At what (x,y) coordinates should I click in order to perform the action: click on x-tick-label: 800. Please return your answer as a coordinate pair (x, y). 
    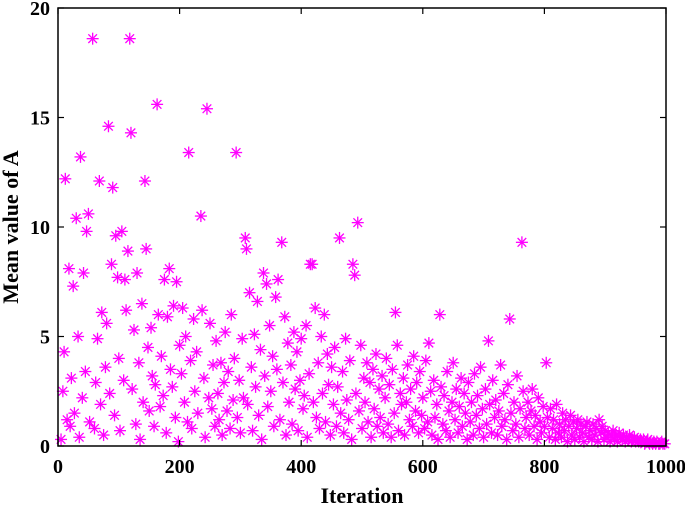
    Looking at the image, I should click on (544, 467).